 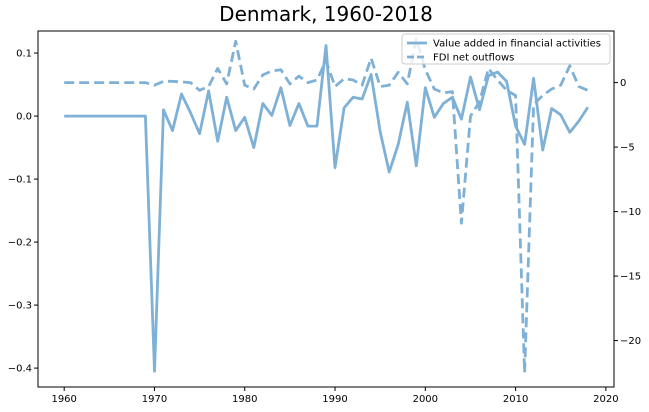 What do you see at coordinates (244, 399) in the screenshot?
I see `x-tick-label: 1980` at bounding box center [244, 399].